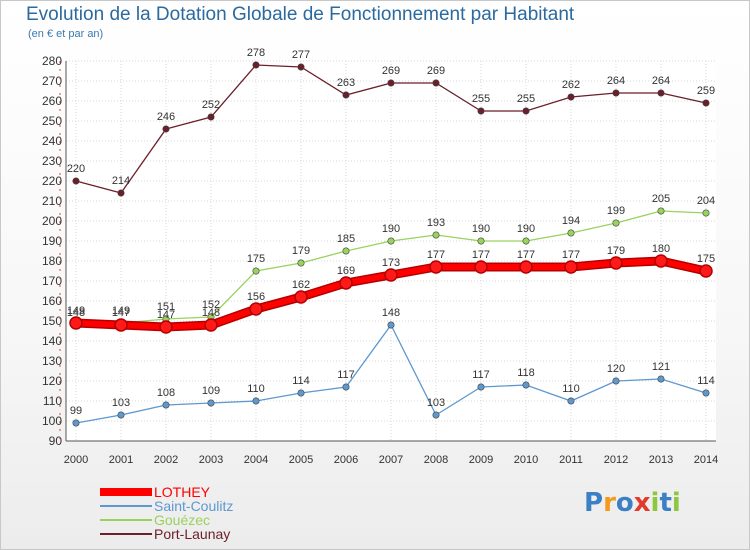 The image size is (750, 550). I want to click on data-label: 180, so click(661, 249).